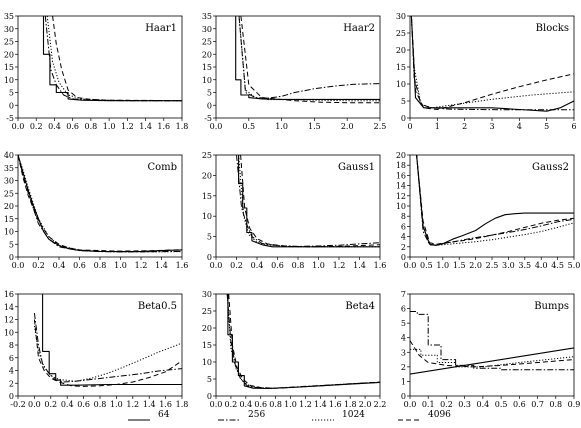  What do you see at coordinates (464, 126) in the screenshot?
I see `x-tick-label: 2` at bounding box center [464, 126].